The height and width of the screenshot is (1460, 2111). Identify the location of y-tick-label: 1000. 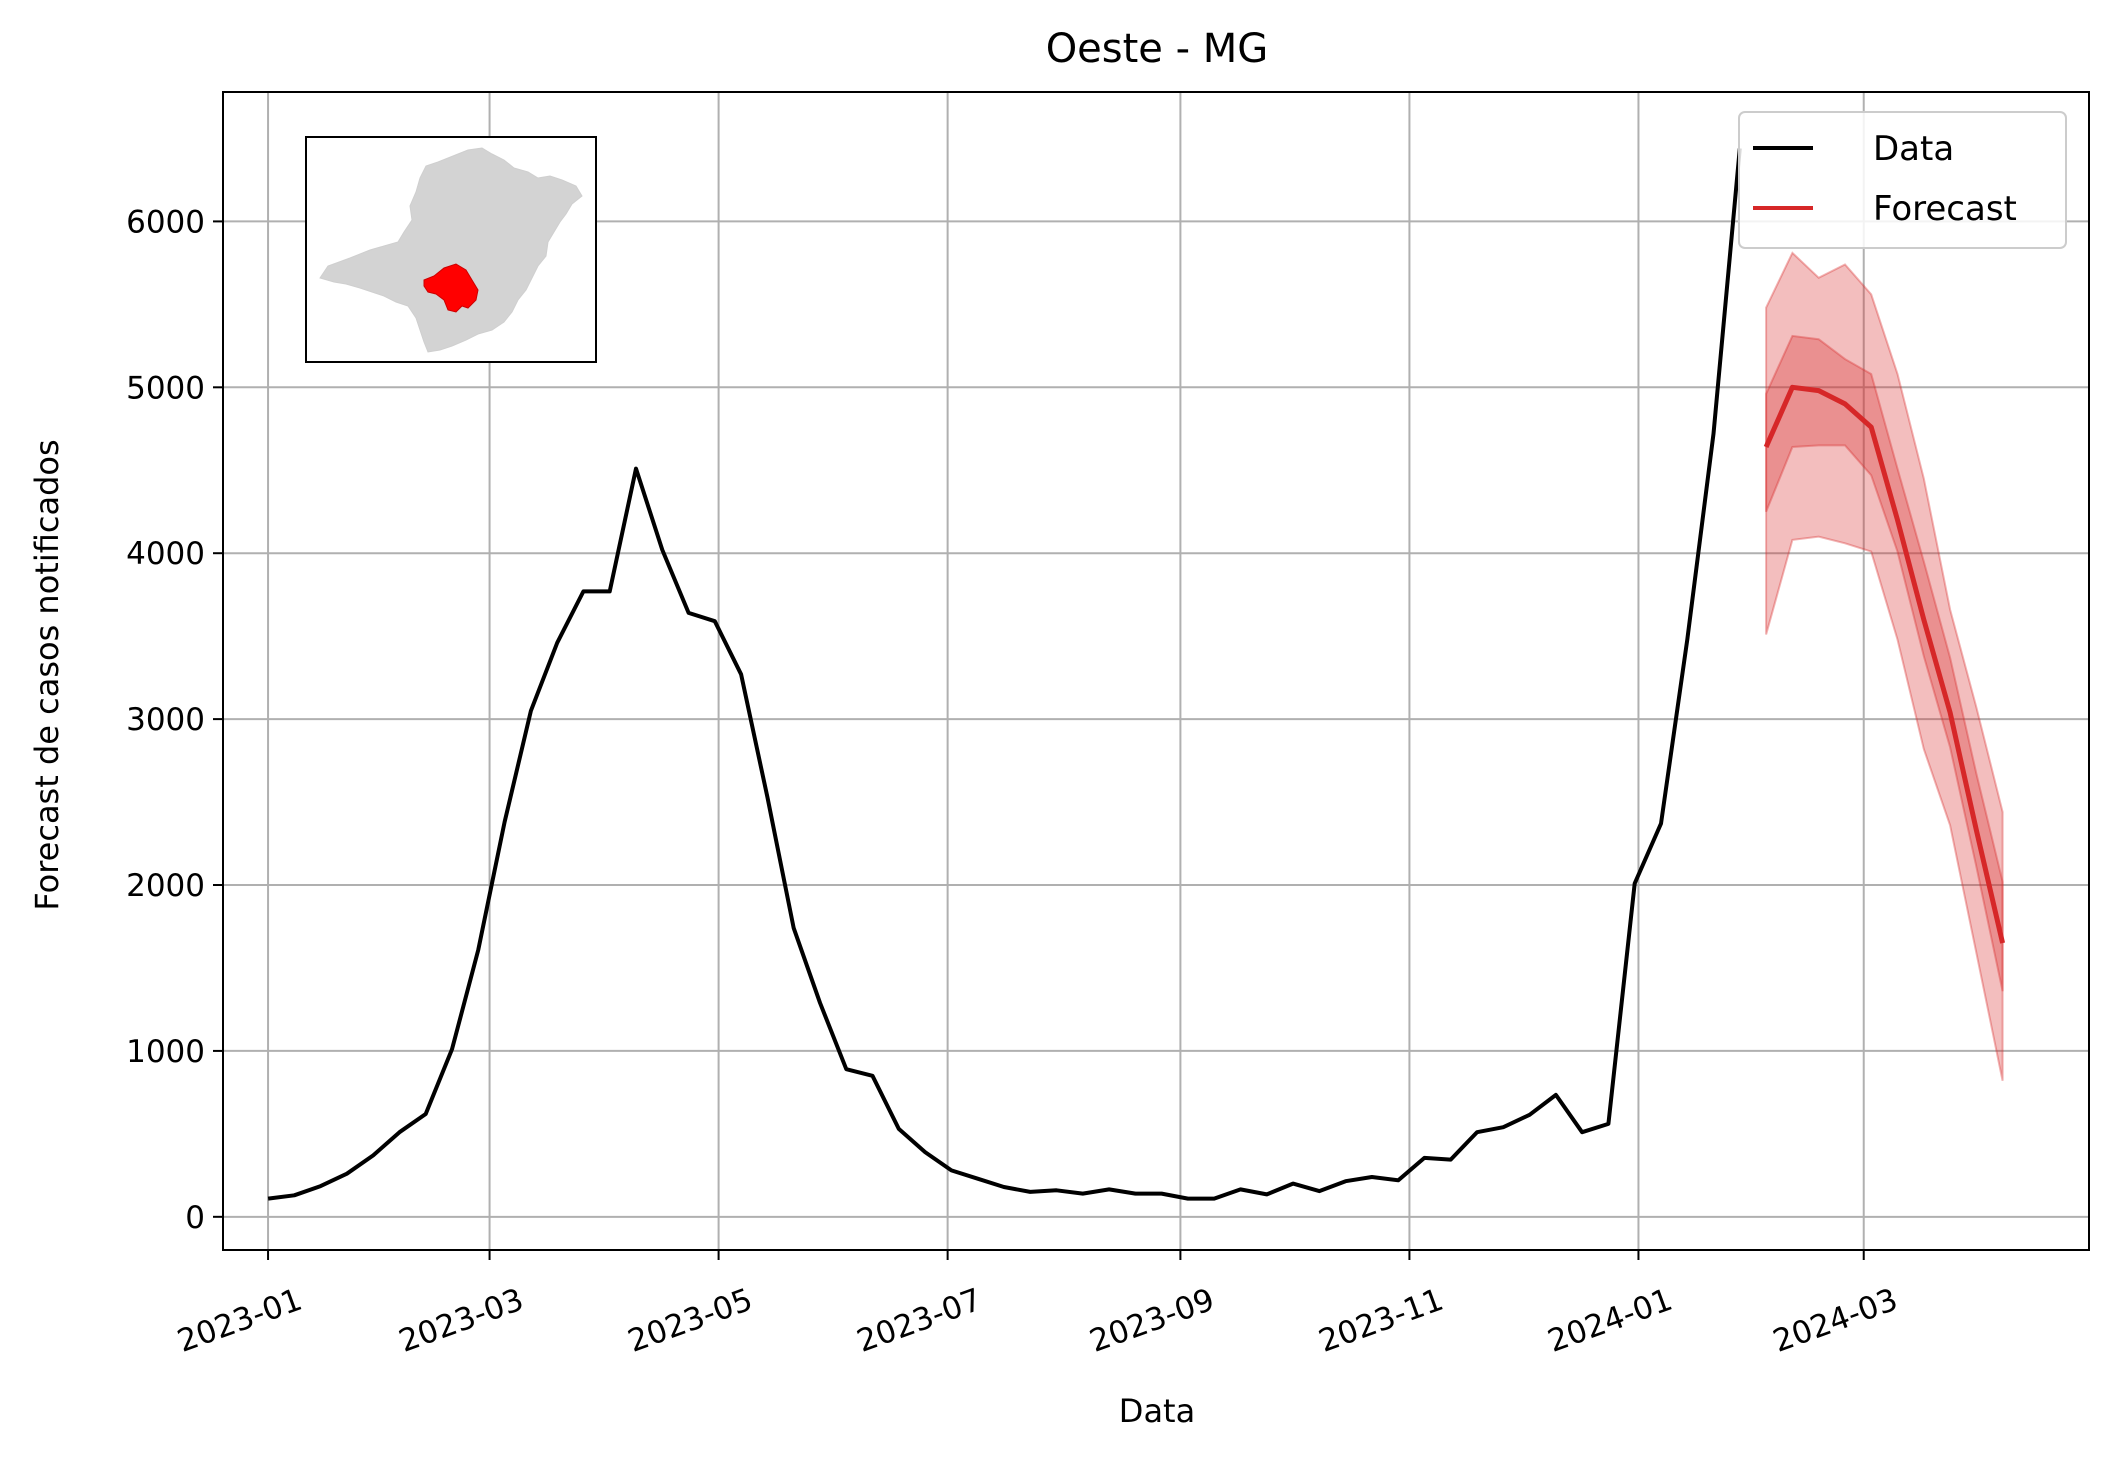
(165, 1052).